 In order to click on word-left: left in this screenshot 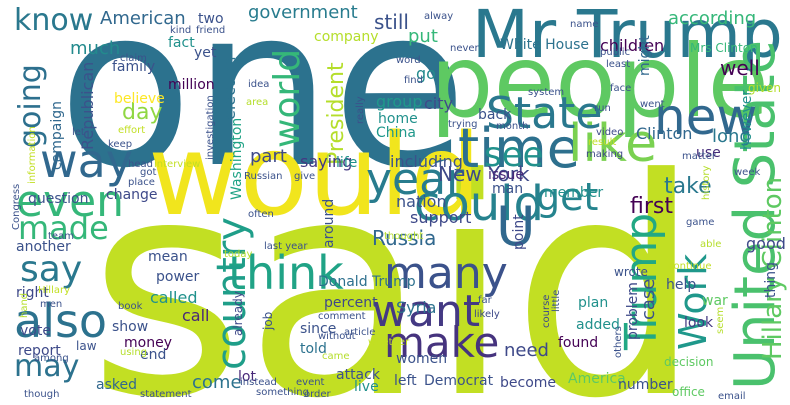, I will do `click(405, 381)`.